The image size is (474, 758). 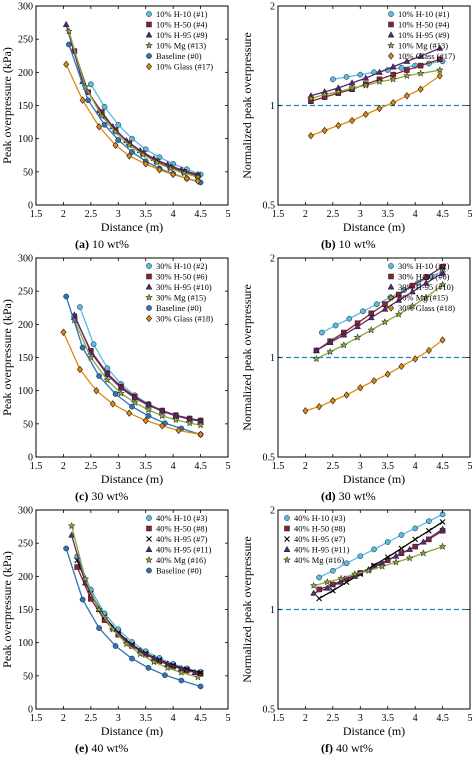 What do you see at coordinates (348, 496) in the screenshot?
I see `caption-d: (d) 30 wt%` at bounding box center [348, 496].